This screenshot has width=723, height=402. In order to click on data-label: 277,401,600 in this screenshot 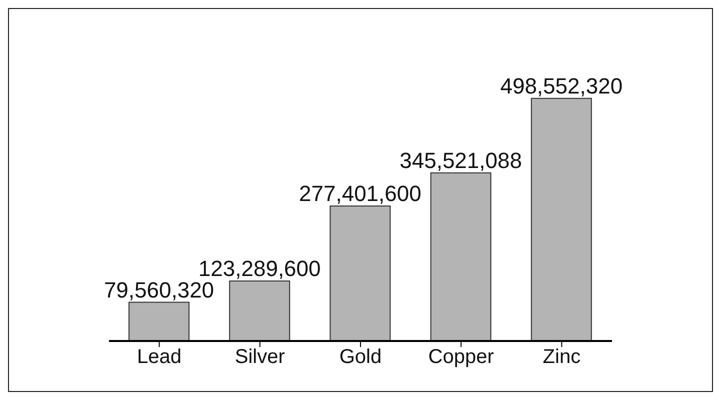, I will do `click(360, 193)`.